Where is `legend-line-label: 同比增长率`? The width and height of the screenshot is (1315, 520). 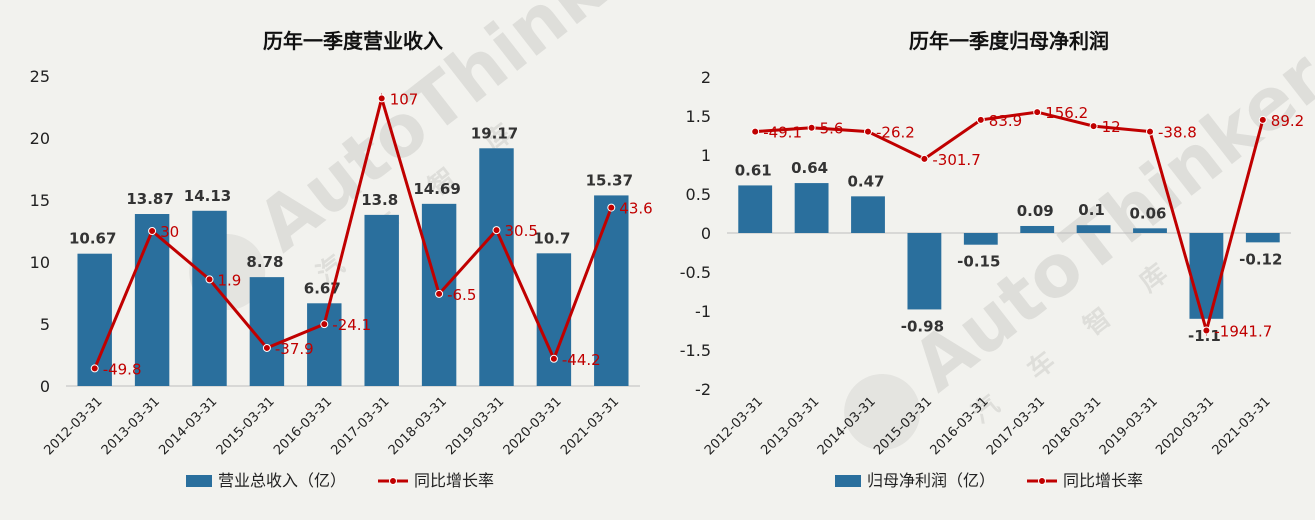 legend-line-label: 同比增长率 is located at coordinates (1103, 480).